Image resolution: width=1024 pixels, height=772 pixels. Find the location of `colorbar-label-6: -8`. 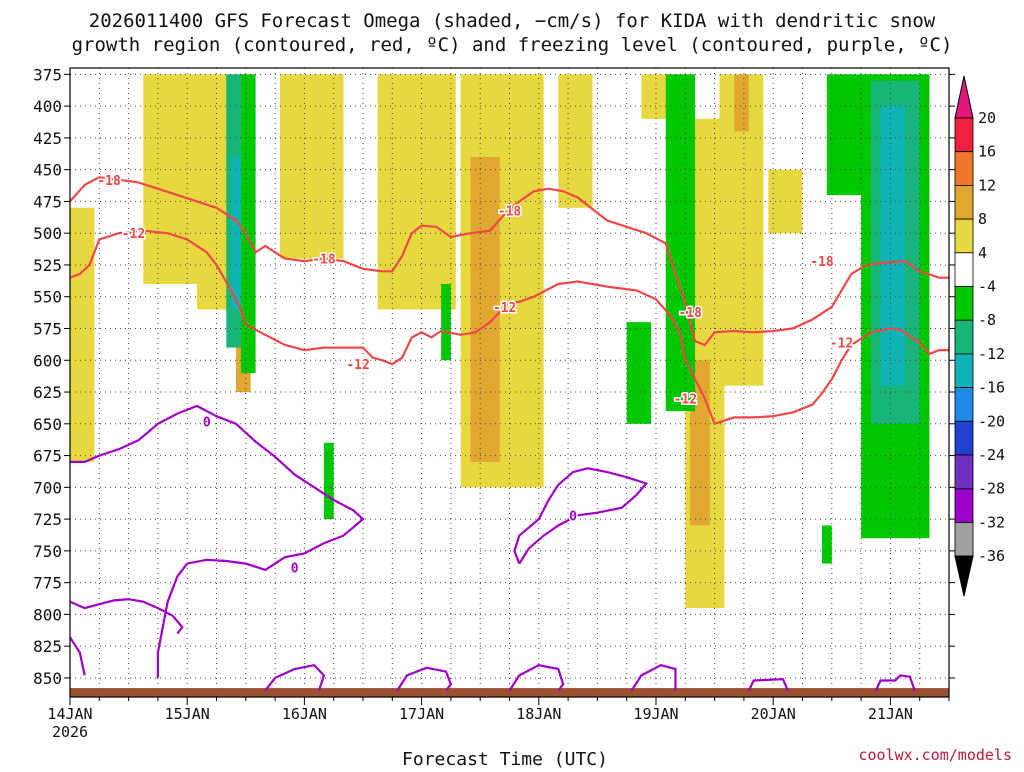

colorbar-label-6: -8 is located at coordinates (987, 320).